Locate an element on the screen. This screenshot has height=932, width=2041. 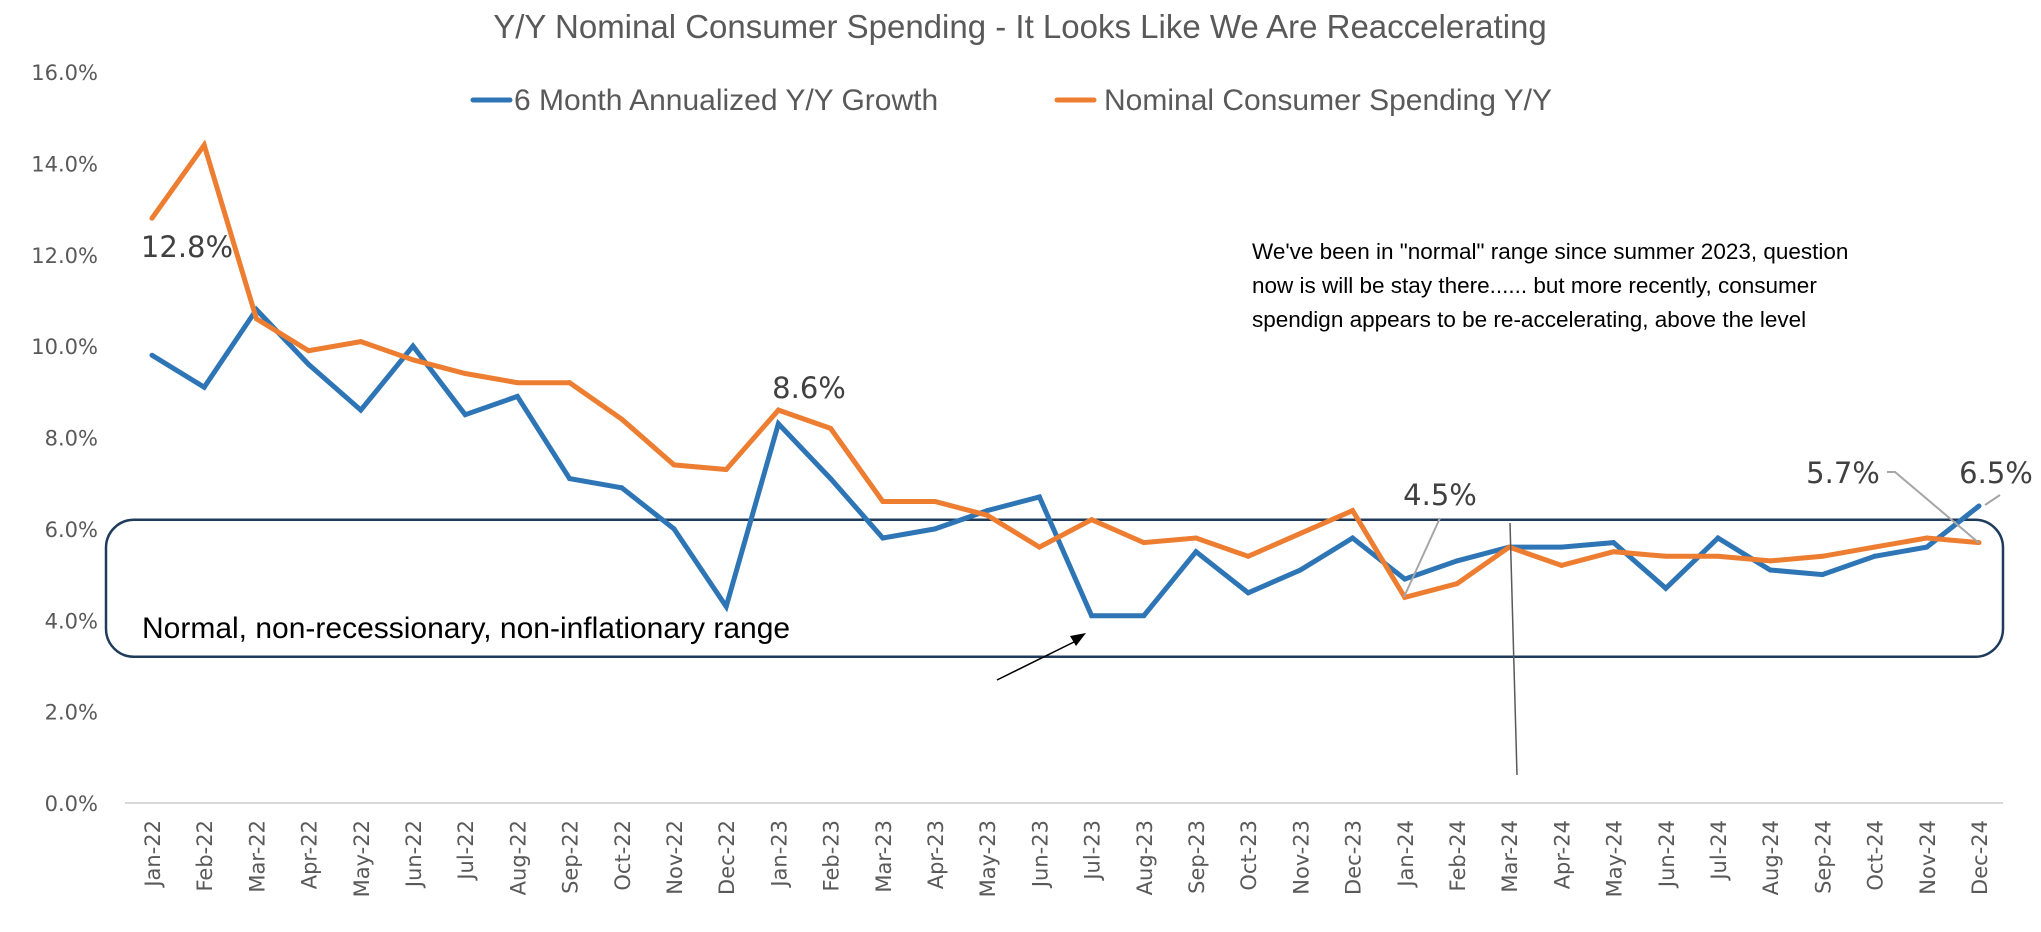
data-label-4-5: 4.5% is located at coordinates (1440, 495).